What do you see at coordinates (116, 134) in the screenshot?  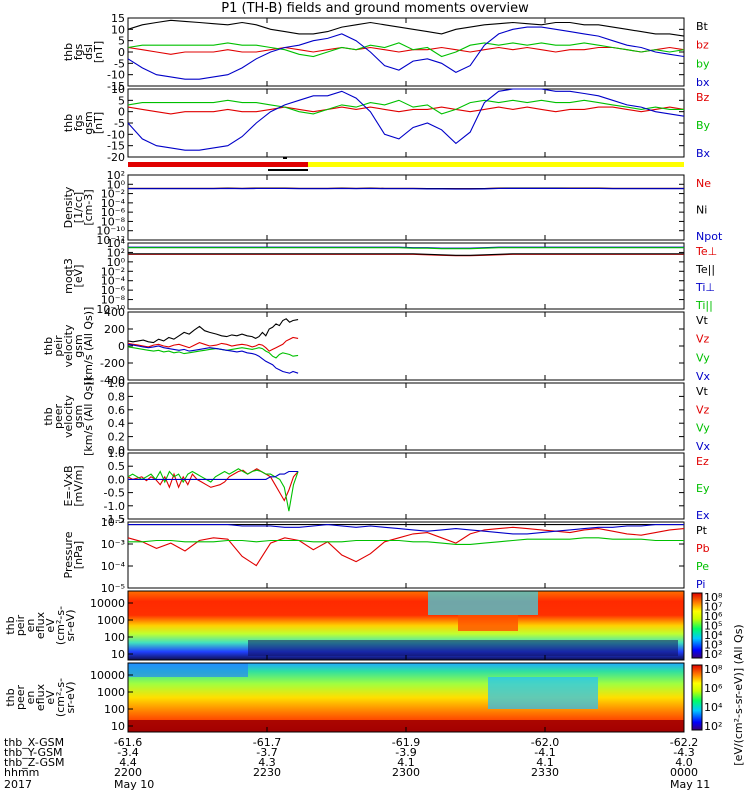 I see `ytick-label-fgs_gsm: -10` at bounding box center [116, 134].